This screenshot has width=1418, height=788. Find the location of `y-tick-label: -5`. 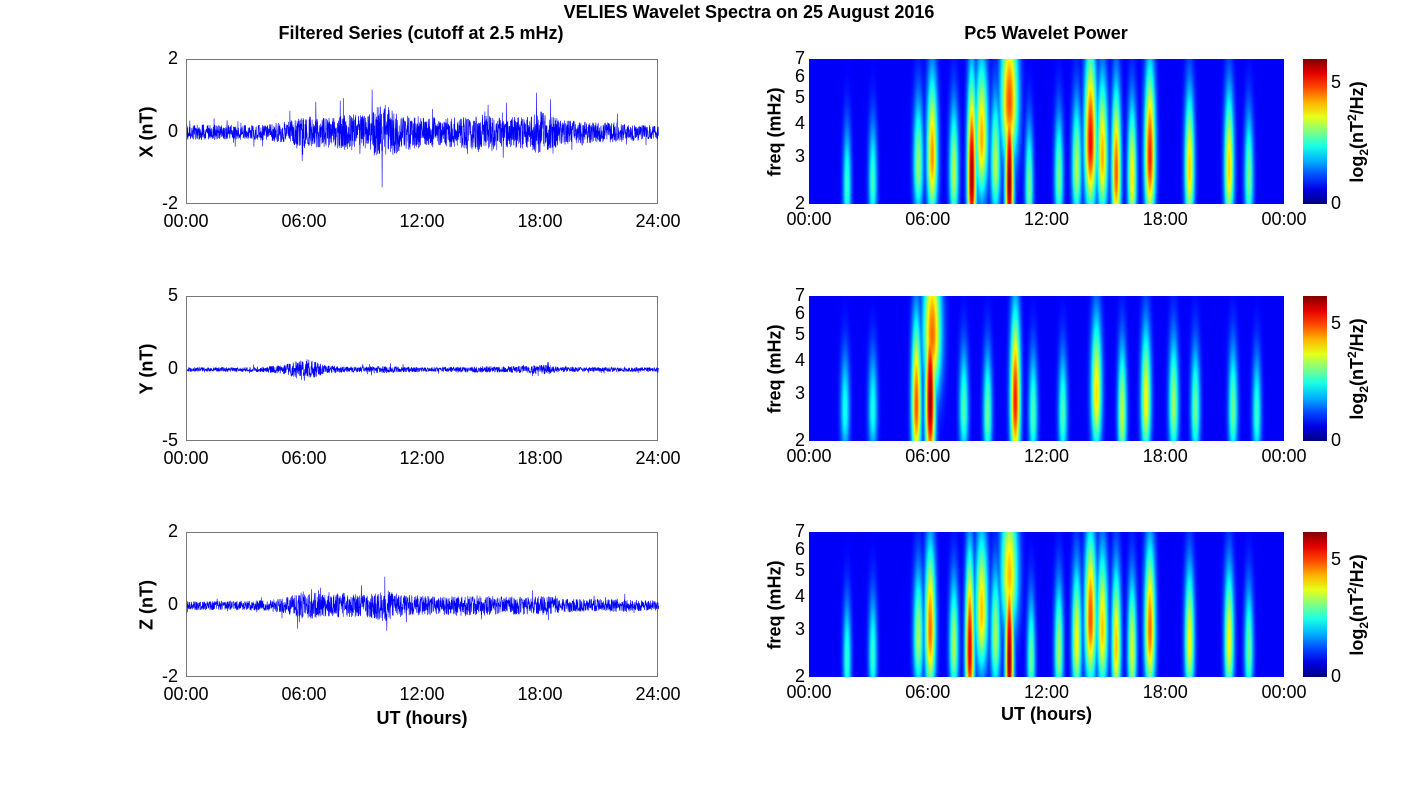

y-tick-label: -5 is located at coordinates (169, 440).